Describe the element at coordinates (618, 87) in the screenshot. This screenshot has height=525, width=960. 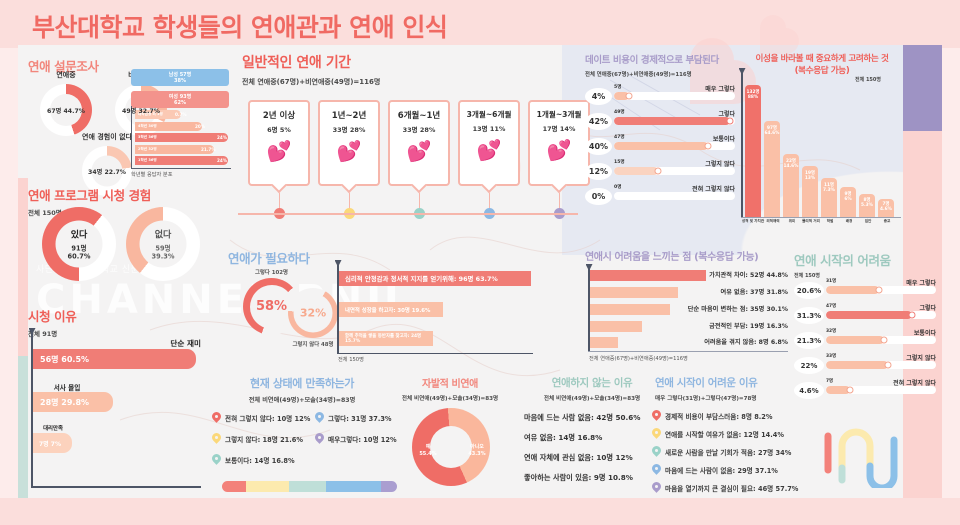
I see `date-cost-count-0: 5명` at that location.